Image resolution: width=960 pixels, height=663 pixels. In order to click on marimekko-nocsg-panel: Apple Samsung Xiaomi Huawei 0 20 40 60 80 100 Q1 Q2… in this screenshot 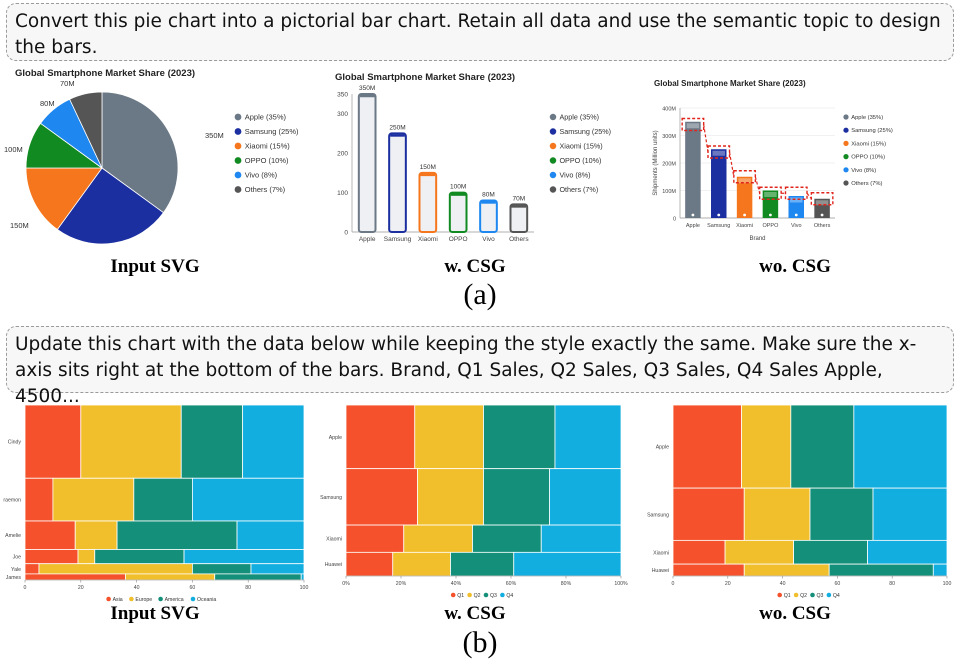, I will do `click(798, 504)`.